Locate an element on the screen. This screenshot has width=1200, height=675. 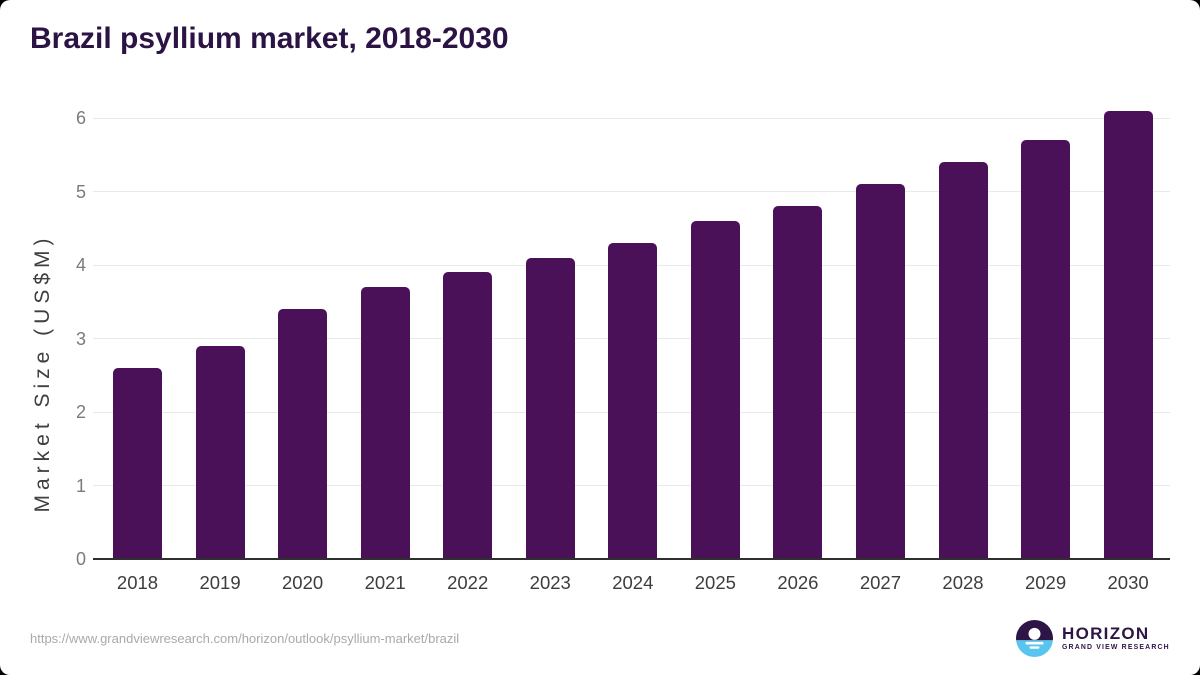
bar-2029 is located at coordinates (1046, 349).